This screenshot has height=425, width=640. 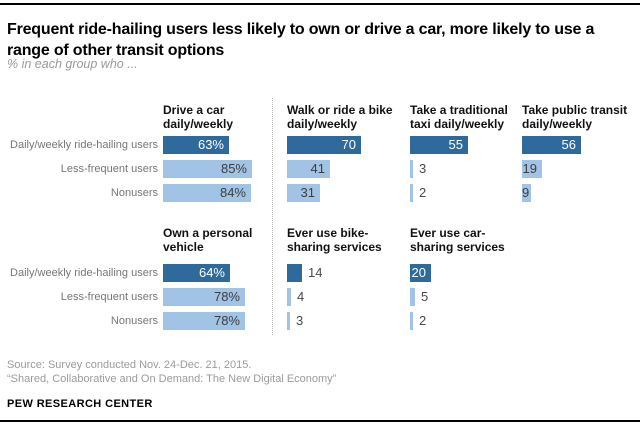 I want to click on bar: 9, so click(x=526, y=193).